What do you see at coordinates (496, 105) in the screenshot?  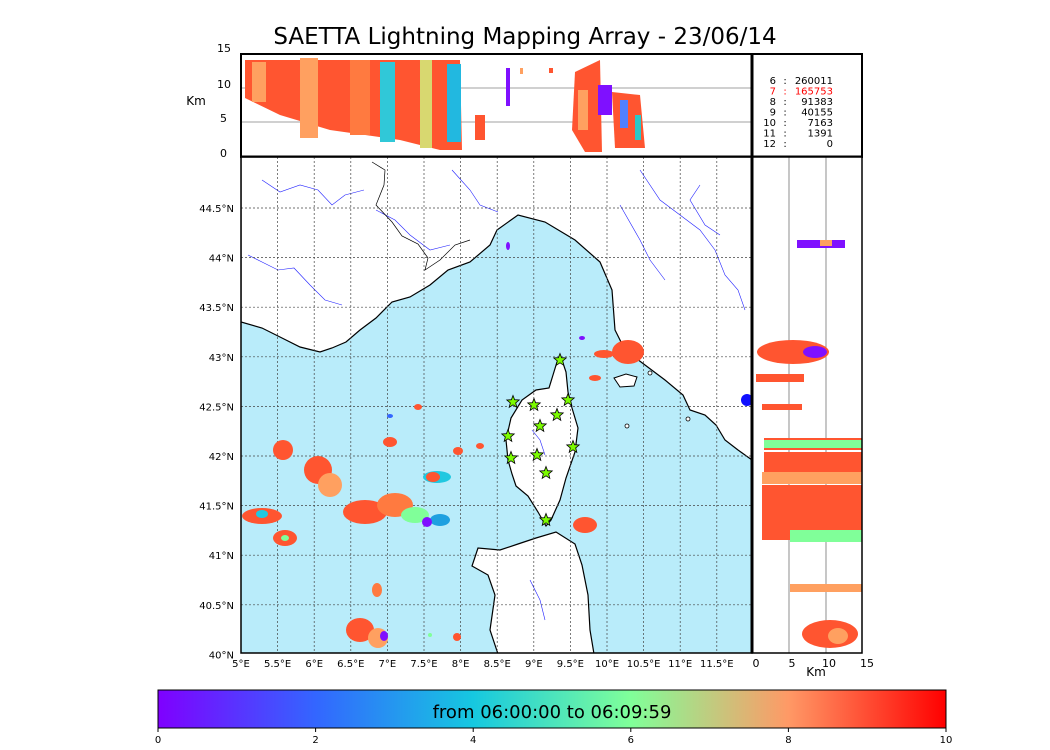 I see `altitude-longitude-sources` at bounding box center [496, 105].